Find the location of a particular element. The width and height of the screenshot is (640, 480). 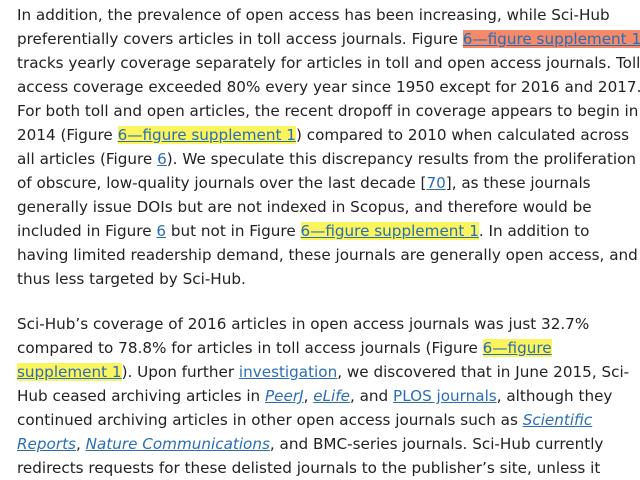

text: Hub ceased archiving articles in is located at coordinates (141, 396).